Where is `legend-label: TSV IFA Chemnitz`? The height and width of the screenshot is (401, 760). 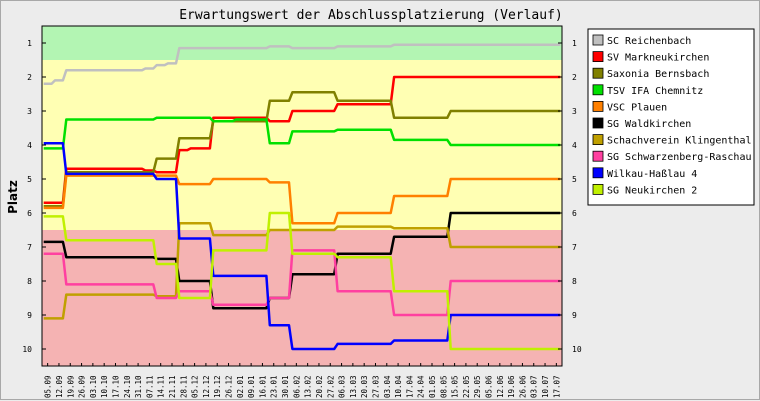 legend-label: TSV IFA Chemnitz is located at coordinates (655, 91).